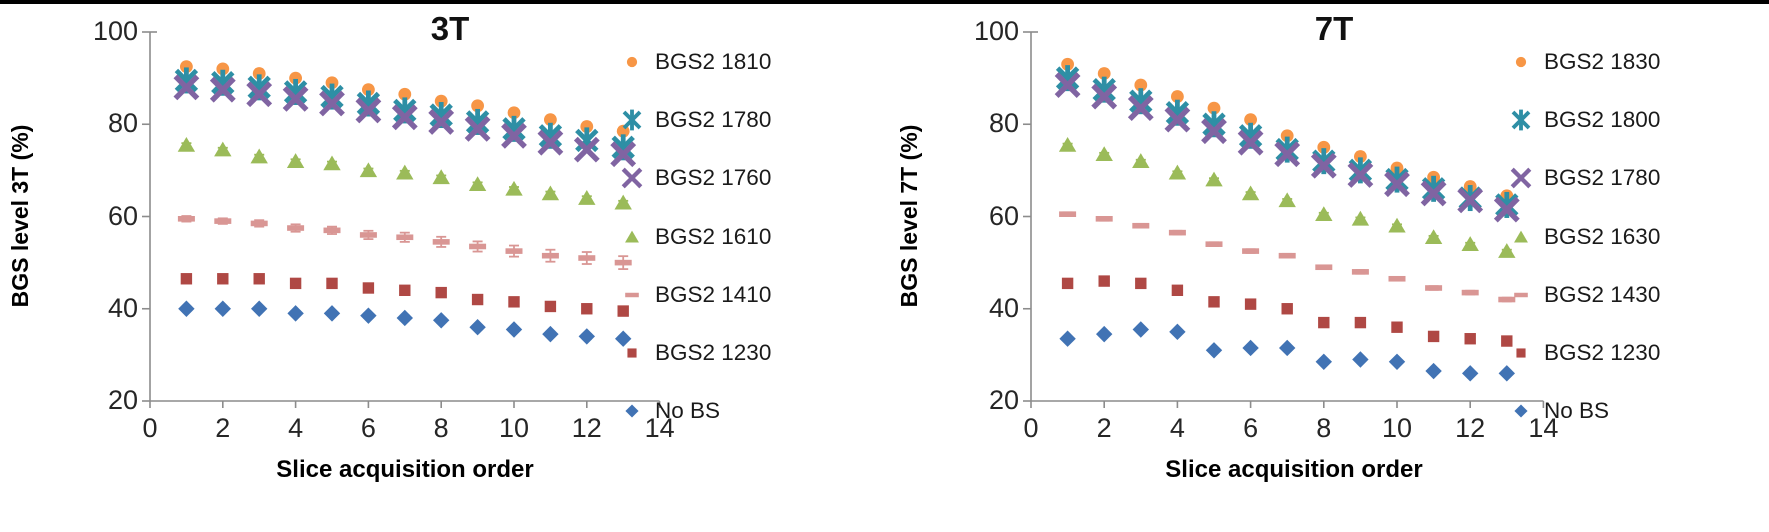 This screenshot has width=1769, height=532. What do you see at coordinates (1602, 236) in the screenshot?
I see `legend-item-label: BGS2 1630` at bounding box center [1602, 236].